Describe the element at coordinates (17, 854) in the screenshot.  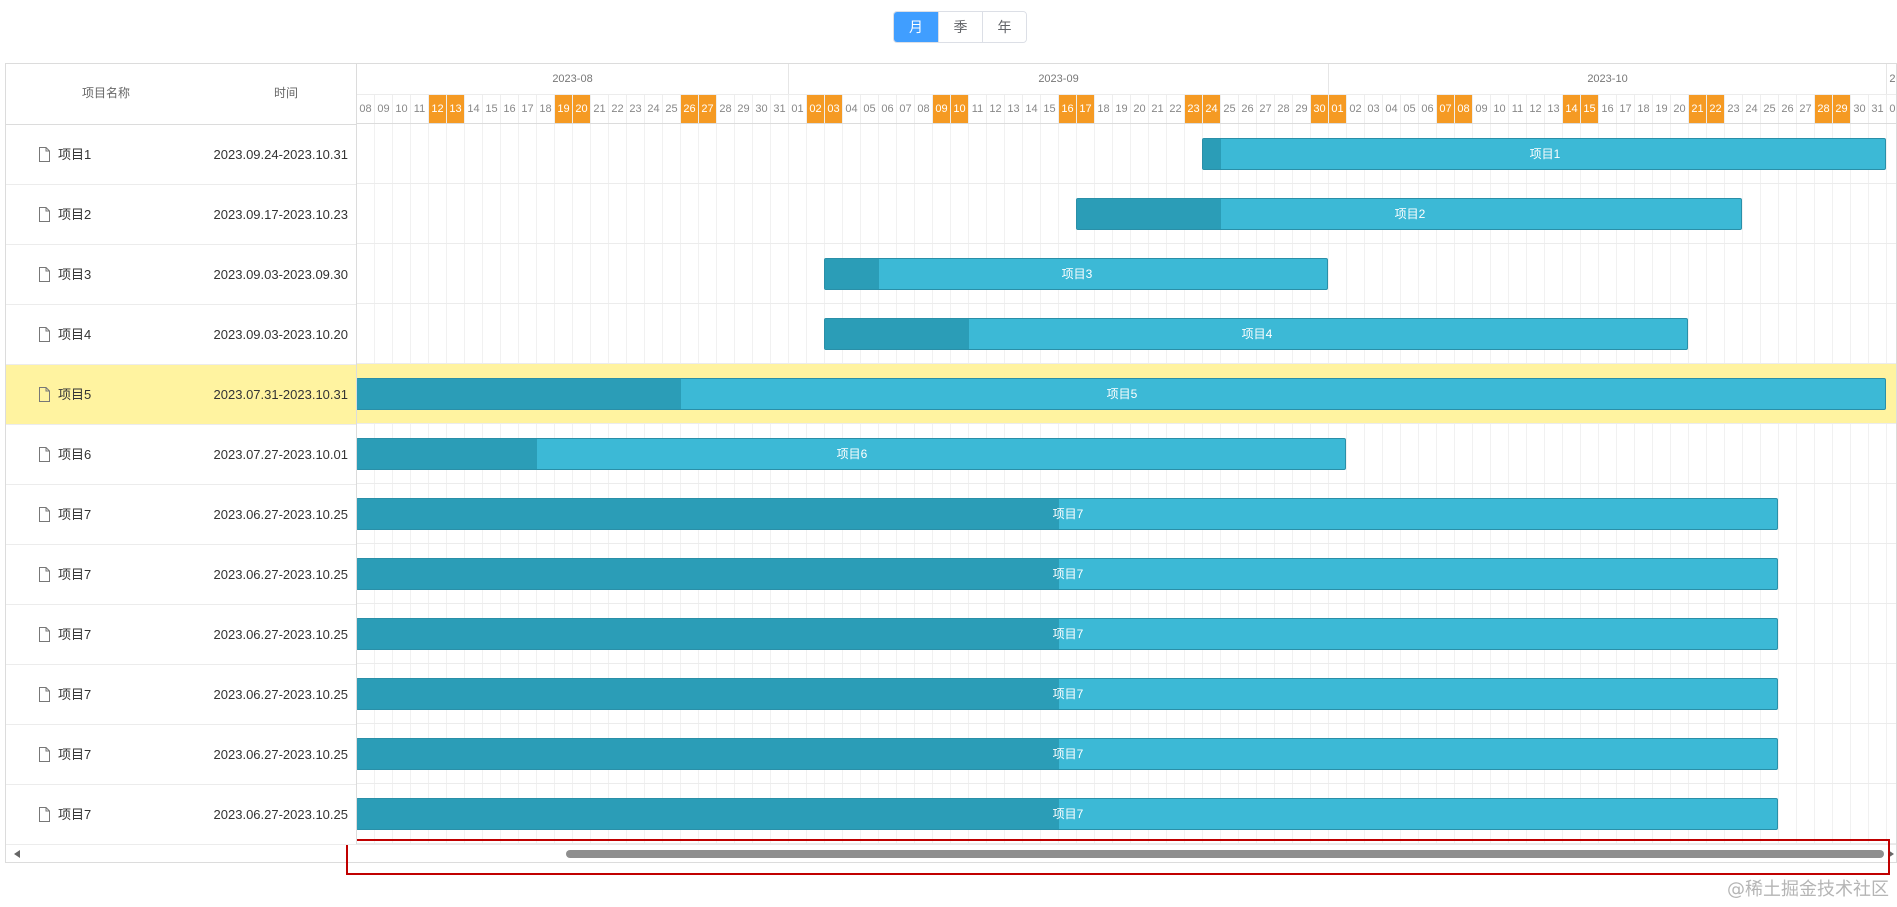
I see `arrow-left-icon` at that location.